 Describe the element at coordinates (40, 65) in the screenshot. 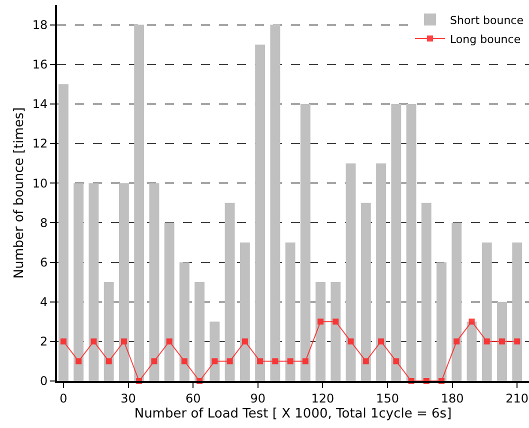

I see `y-tick-label: 16` at that location.